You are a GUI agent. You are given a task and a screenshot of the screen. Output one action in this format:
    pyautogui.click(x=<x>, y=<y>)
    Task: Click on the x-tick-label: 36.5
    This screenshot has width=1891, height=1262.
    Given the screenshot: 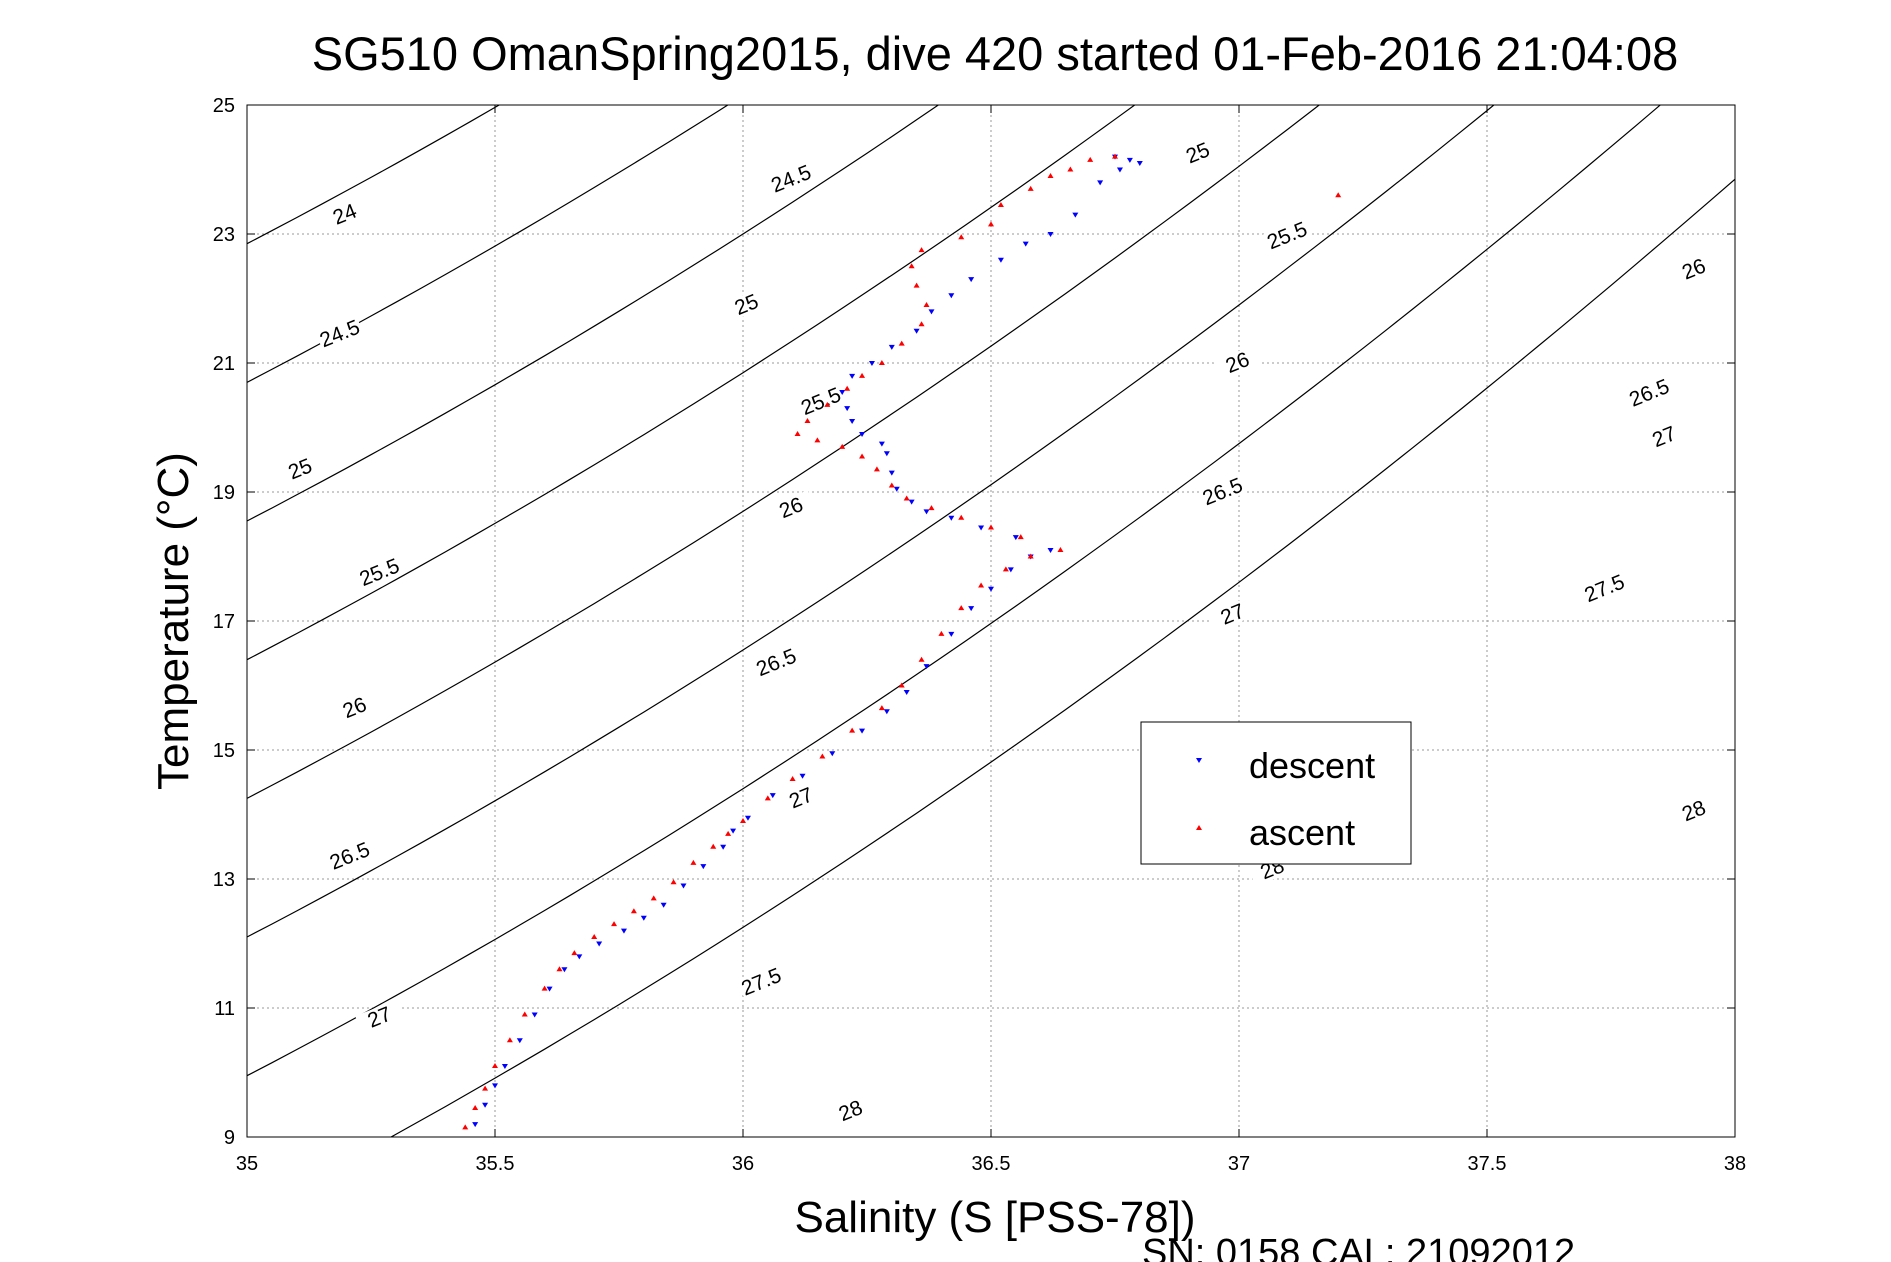 What is the action you would take?
    pyautogui.click(x=991, y=1164)
    